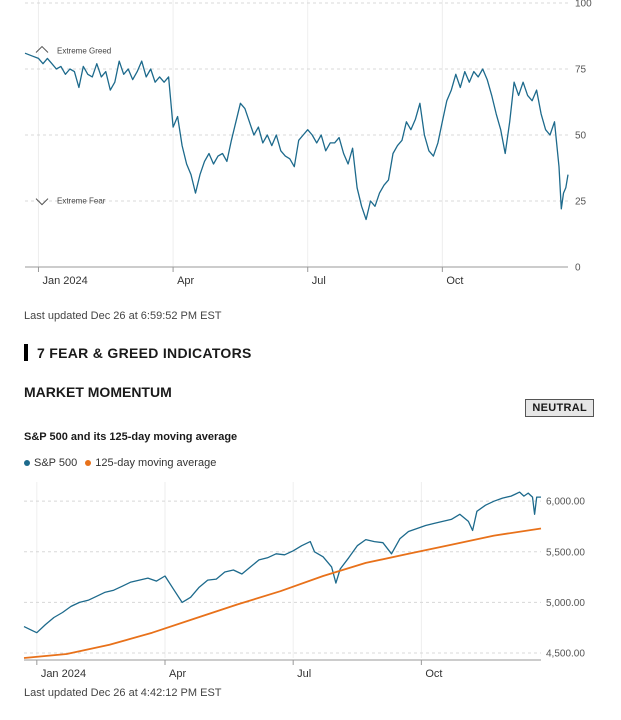 The width and height of the screenshot is (621, 720). Describe the element at coordinates (144, 352) in the screenshot. I see `section-title: 7 FEAR & GREED INDICATORS` at that location.